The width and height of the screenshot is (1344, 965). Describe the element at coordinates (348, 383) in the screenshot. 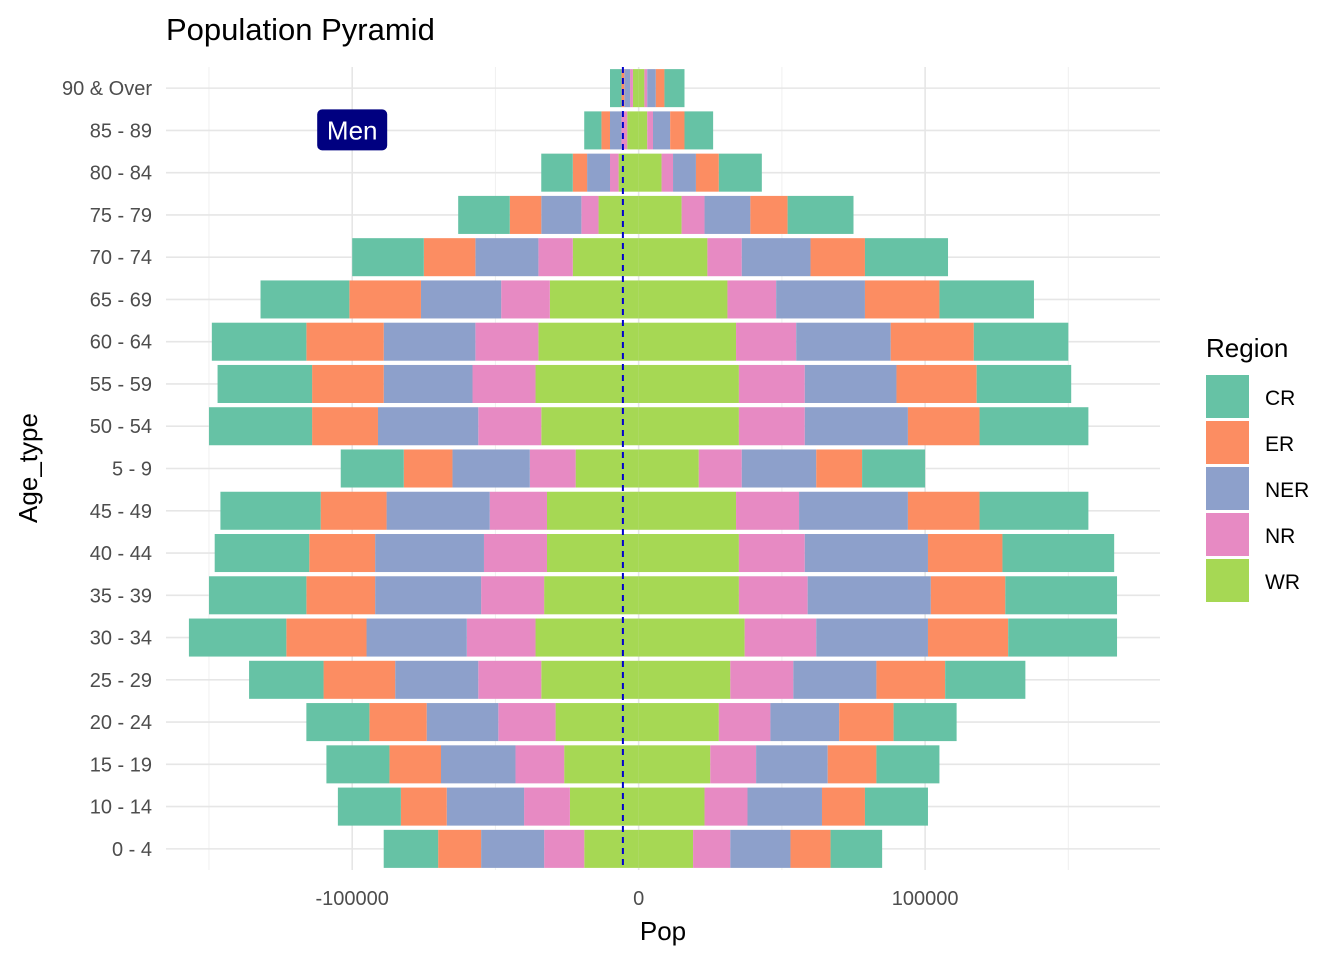

I see `bar-er-55-59-negative` at that location.